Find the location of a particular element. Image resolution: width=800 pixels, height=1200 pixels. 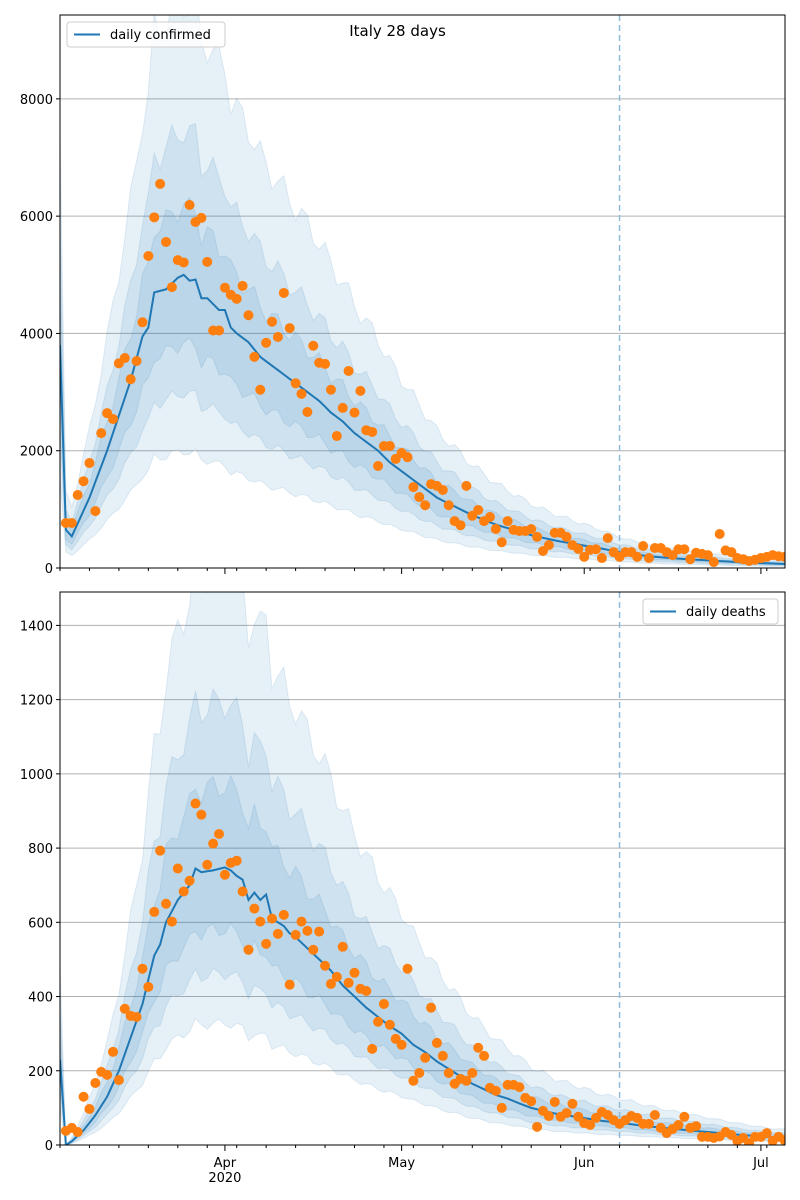

x-tick-label: Apr is located at coordinates (225, 1163).